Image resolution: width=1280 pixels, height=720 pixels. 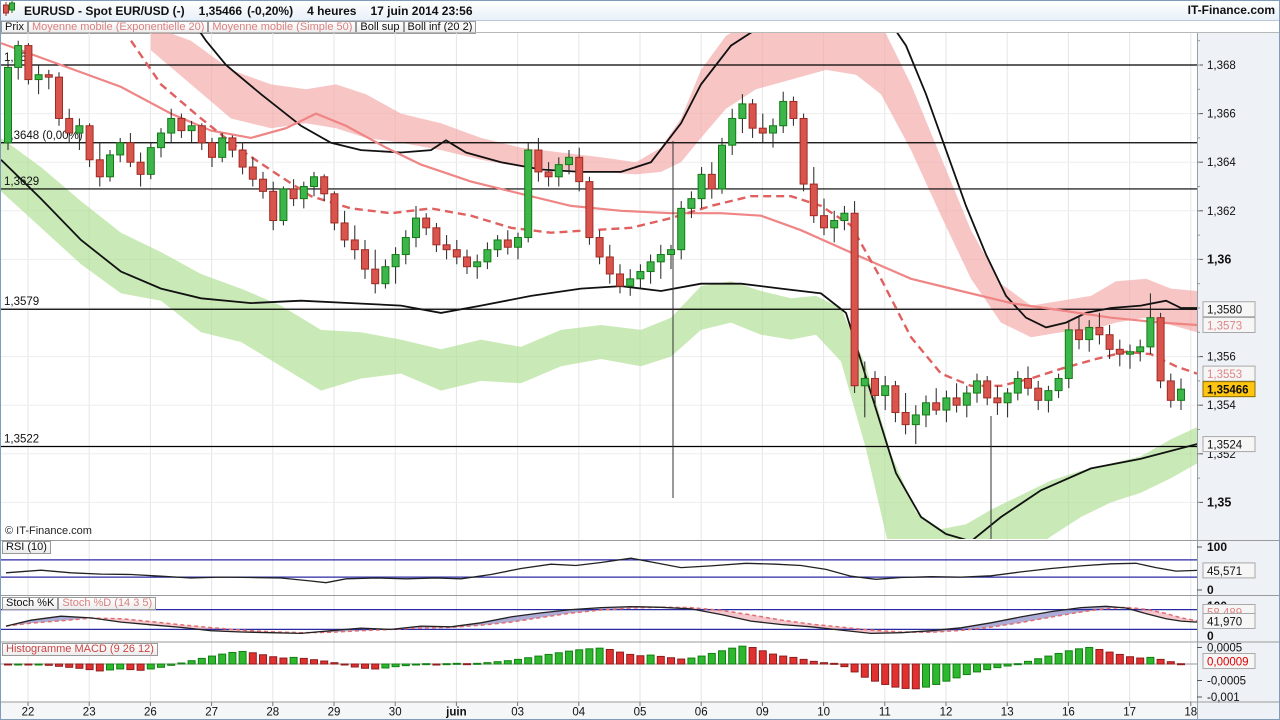 What do you see at coordinates (395, 713) in the screenshot?
I see `time-axis-label: 30` at bounding box center [395, 713].